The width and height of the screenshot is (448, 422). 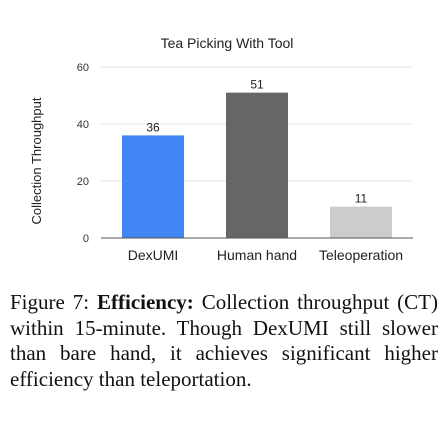 I want to click on y-tick-label: 40, so click(x=83, y=125).